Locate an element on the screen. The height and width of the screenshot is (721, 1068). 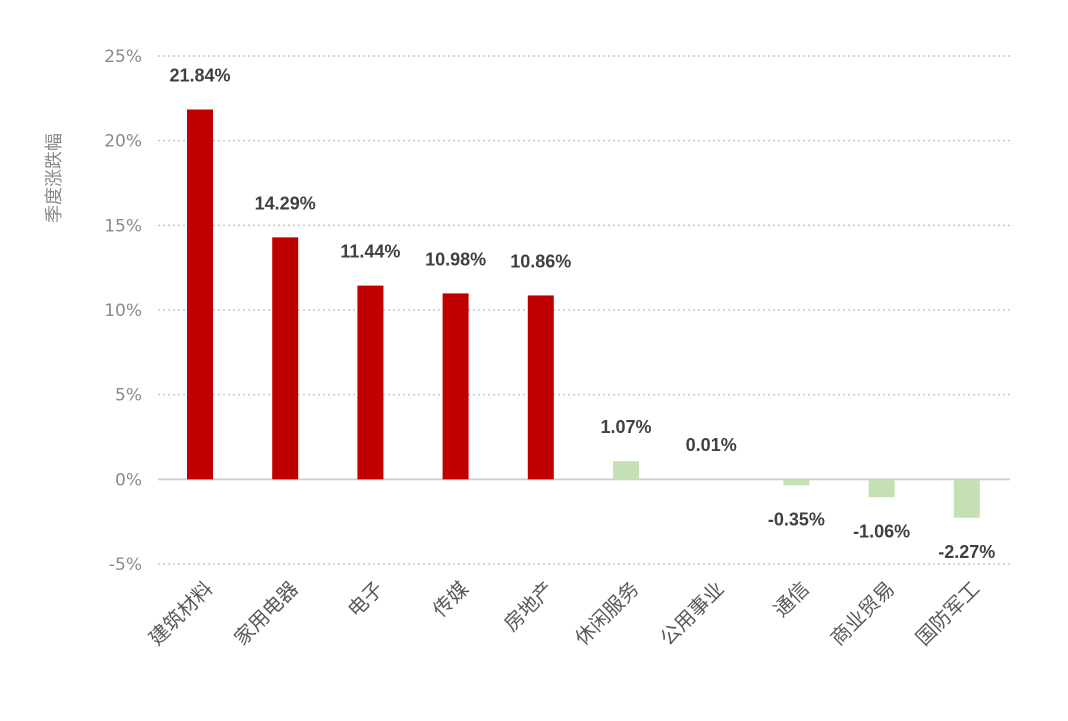
y-axis-ticks: -5% 0% 5% 10% 15% 20% 25% is located at coordinates (123, 311).